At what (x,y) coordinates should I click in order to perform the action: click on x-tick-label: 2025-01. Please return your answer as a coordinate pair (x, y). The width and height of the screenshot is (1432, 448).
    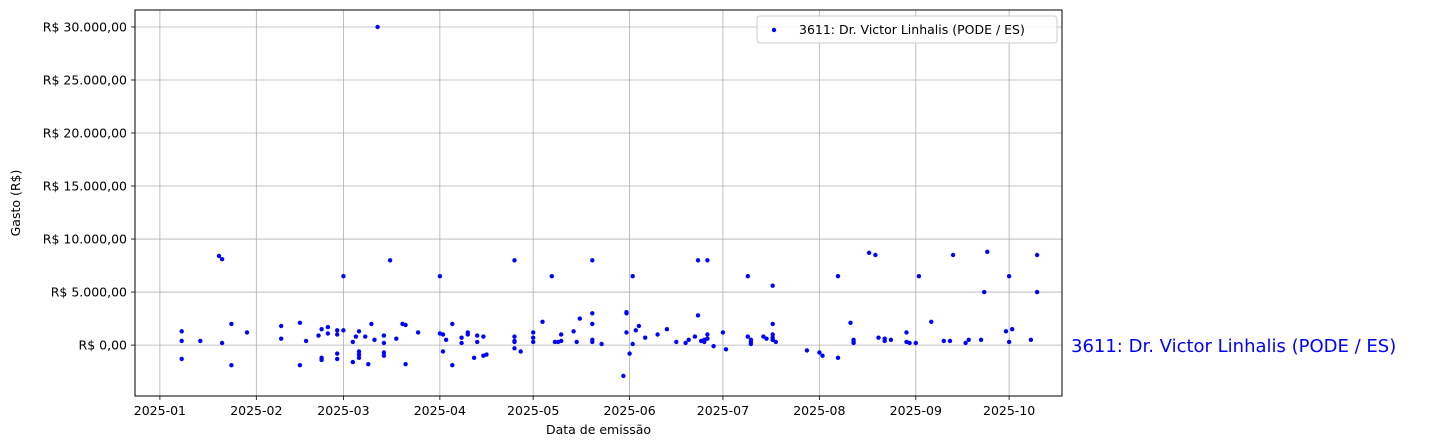
    Looking at the image, I should click on (160, 410).